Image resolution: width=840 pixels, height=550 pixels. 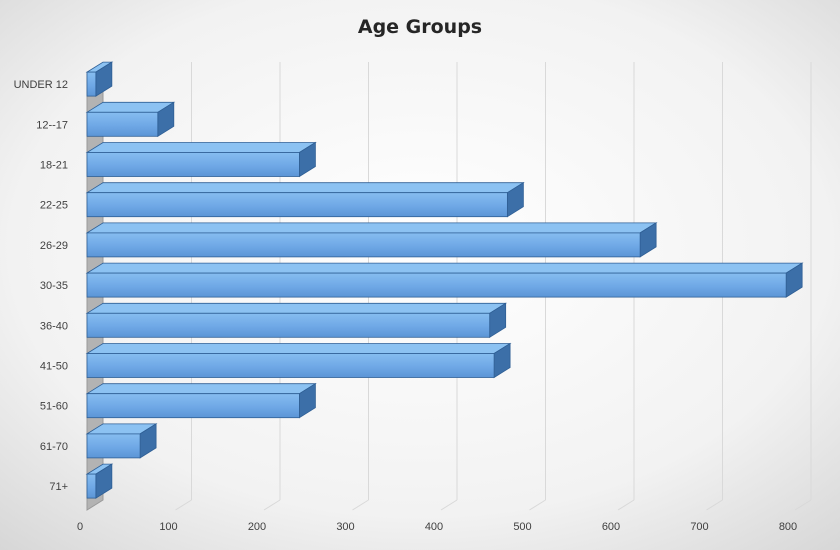 I want to click on x-tick-label: 400, so click(x=434, y=527).